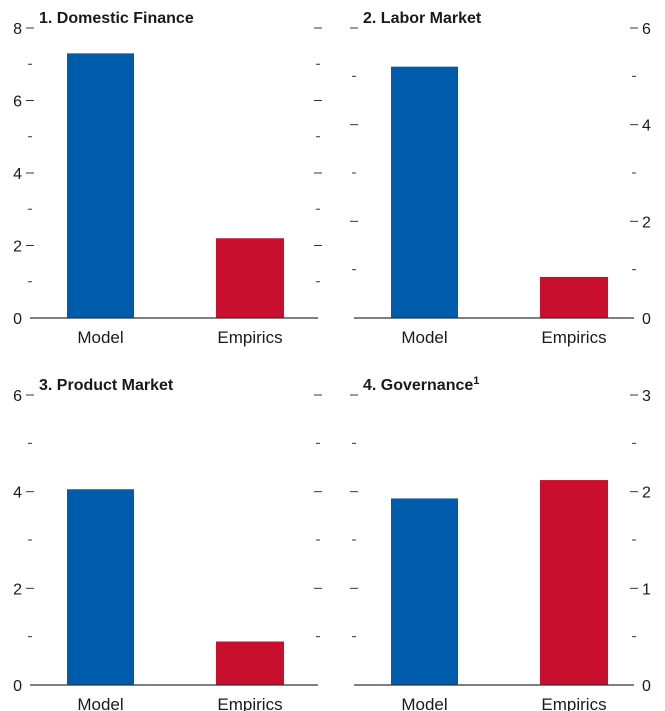 This screenshot has height=711, width=665. I want to click on y-tick-label: 1, so click(646, 589).